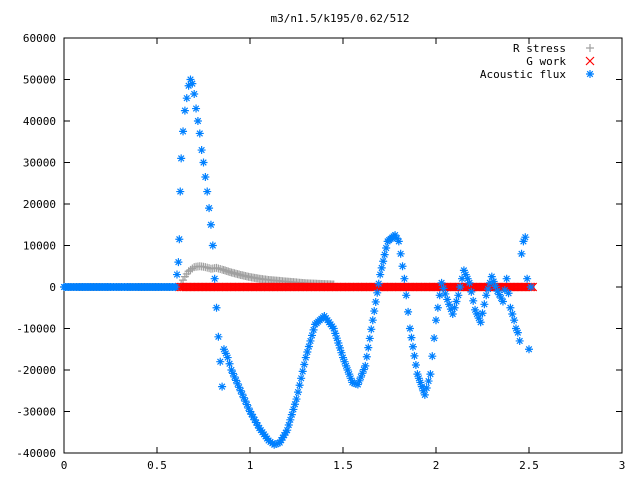 The width and height of the screenshot is (640, 480). Describe the element at coordinates (250, 465) in the screenshot. I see `x-tick-label: 1` at that location.